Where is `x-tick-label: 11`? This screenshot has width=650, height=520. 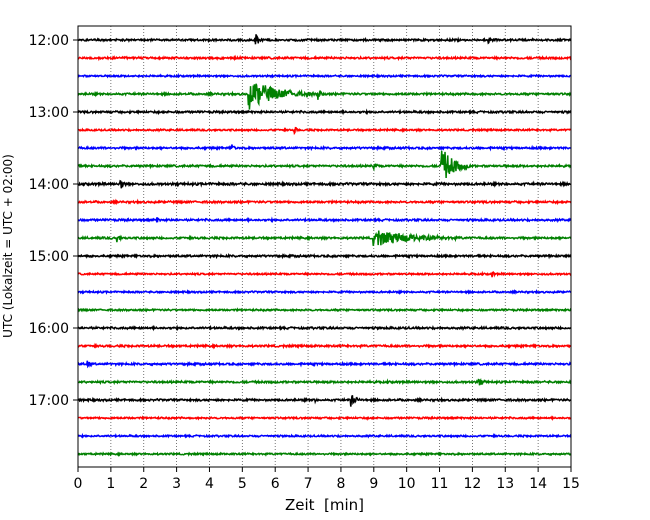 x-tick-label: 11 is located at coordinates (440, 484).